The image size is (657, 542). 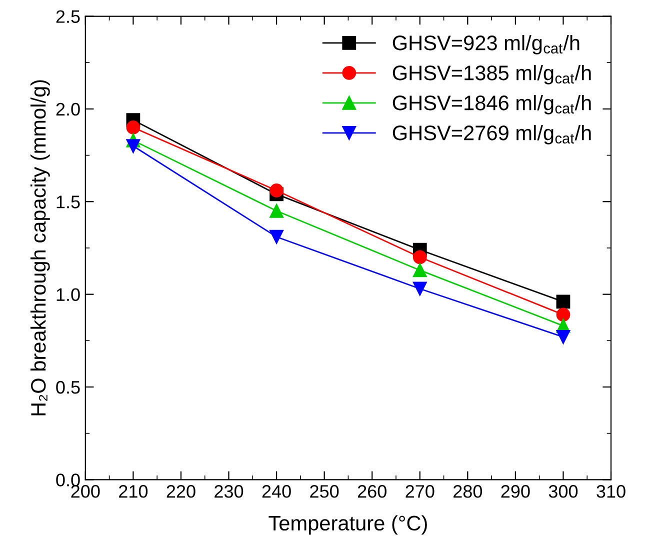 I want to click on y-tick-label: 1.5, so click(x=68, y=202).